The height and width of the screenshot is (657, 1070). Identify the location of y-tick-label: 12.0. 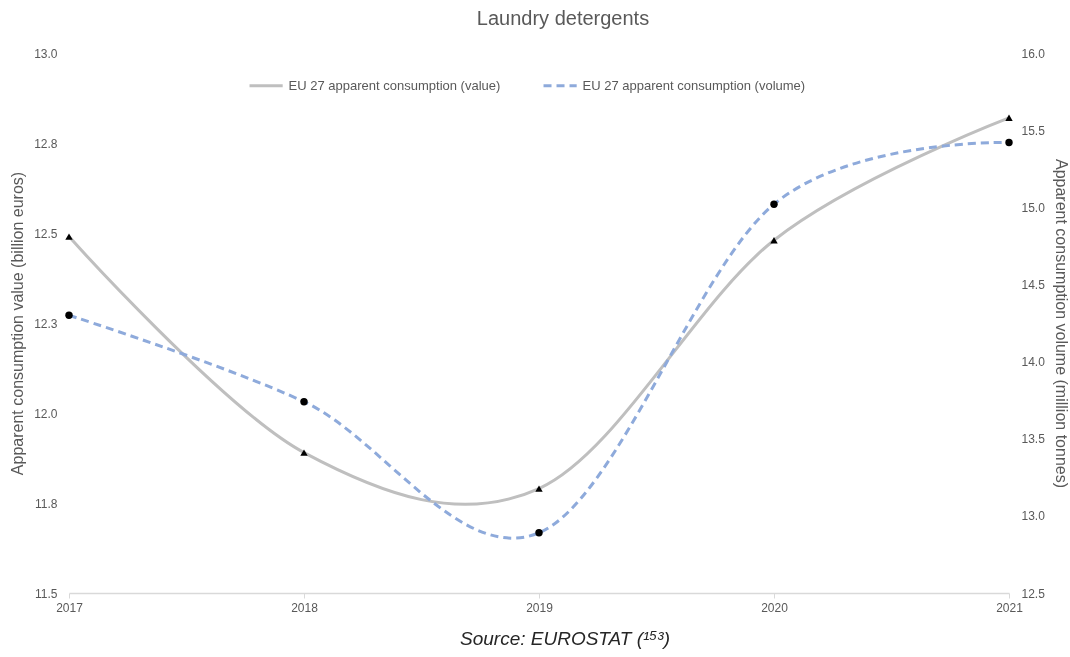
(46, 413).